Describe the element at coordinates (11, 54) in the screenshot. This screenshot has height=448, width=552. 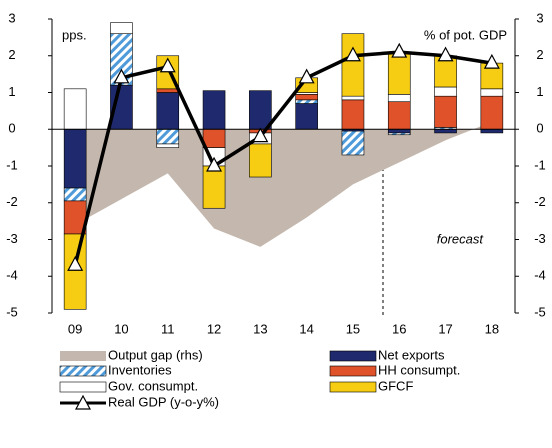
I see `y-tick-label: 2` at that location.